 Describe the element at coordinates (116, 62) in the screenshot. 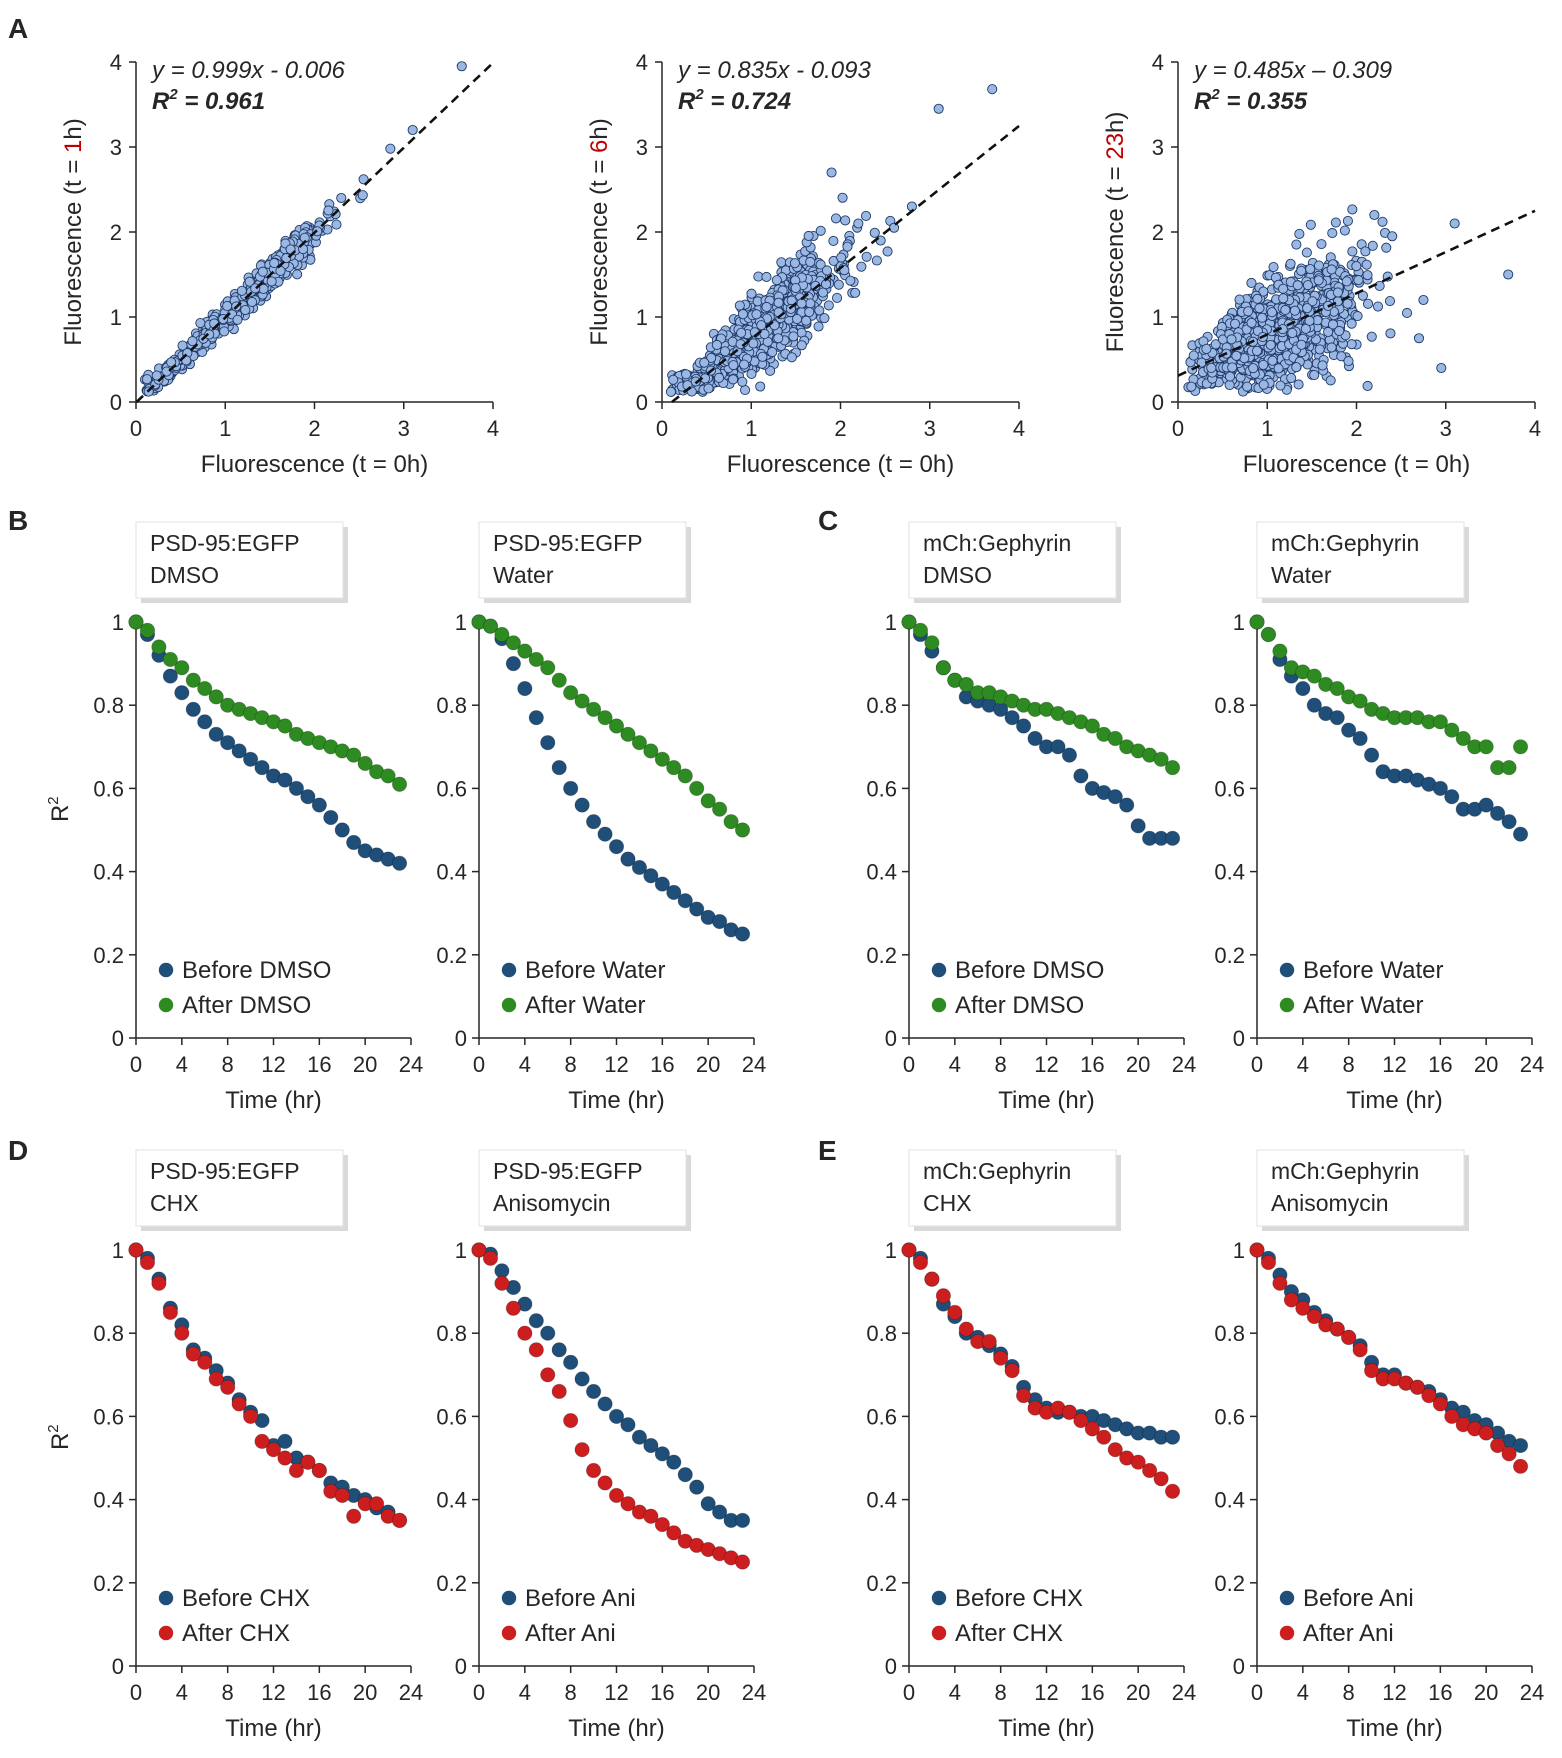

I see `y-tick-label: 4` at that location.